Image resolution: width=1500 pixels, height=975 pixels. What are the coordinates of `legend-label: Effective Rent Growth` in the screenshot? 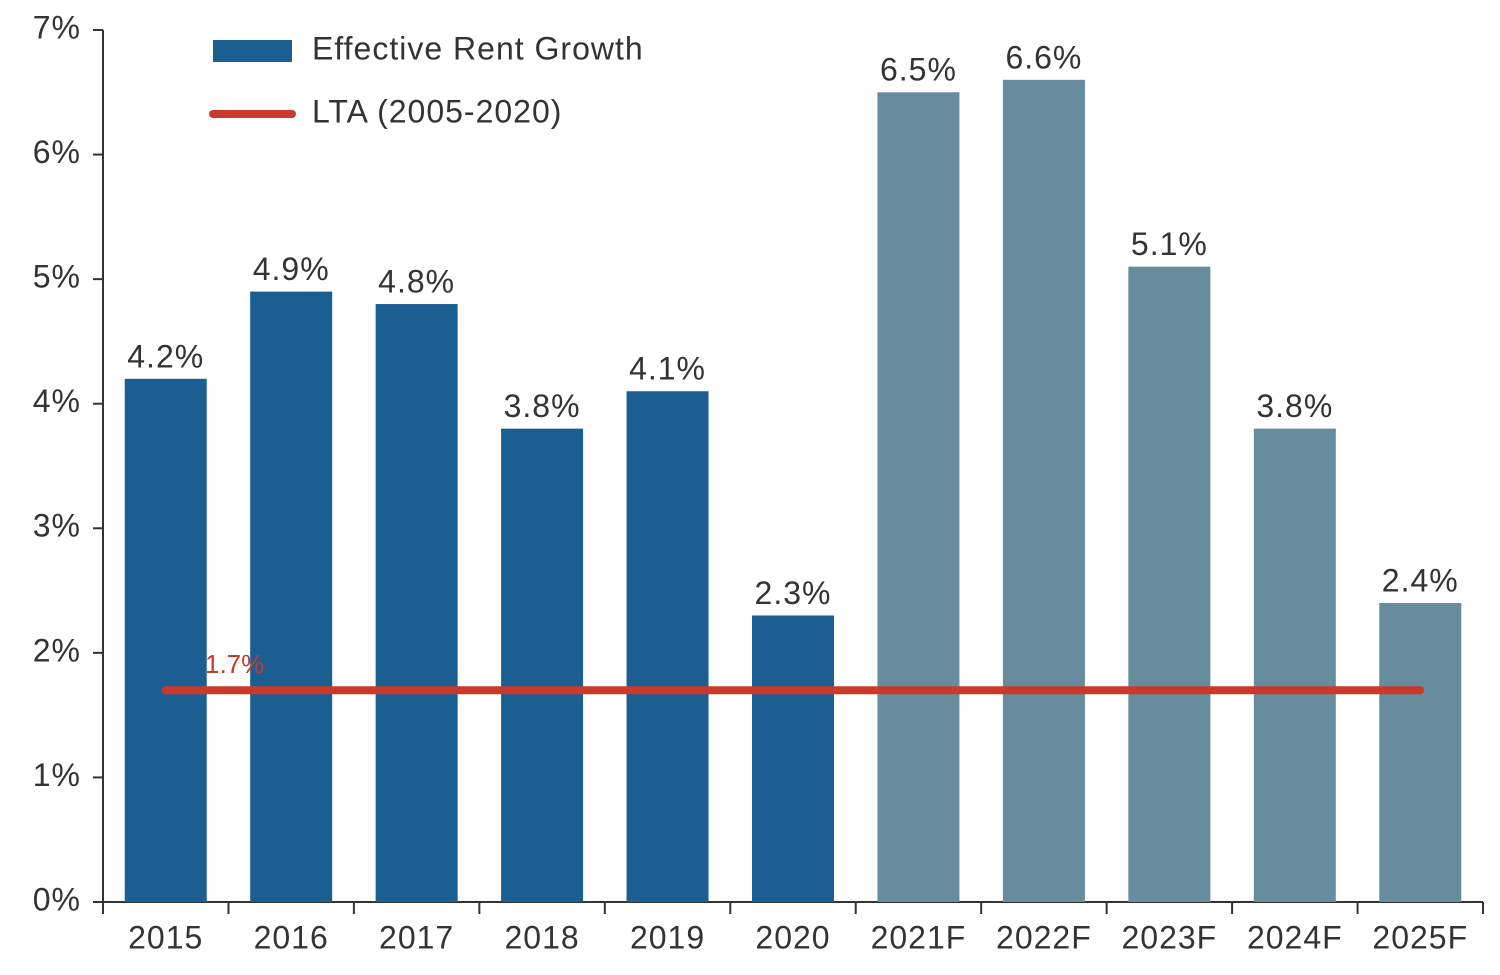 It's located at (478, 48).